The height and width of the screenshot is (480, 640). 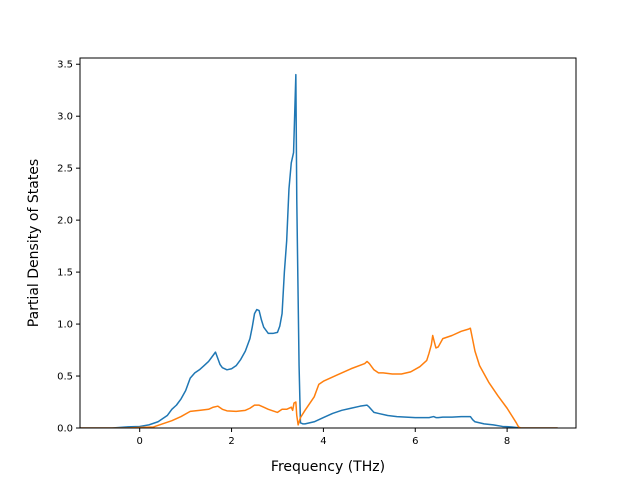 I want to click on y-tick-label: 3.0, so click(x=65, y=117).